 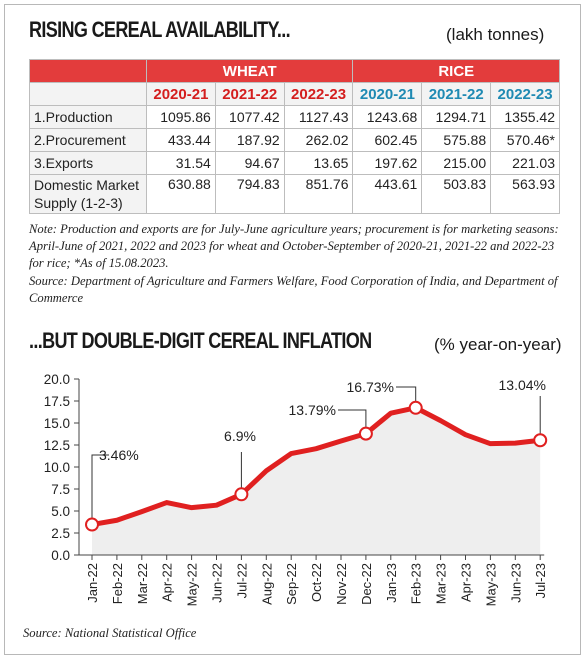 I want to click on x-tick-label: Jan-23, so click(x=391, y=583).